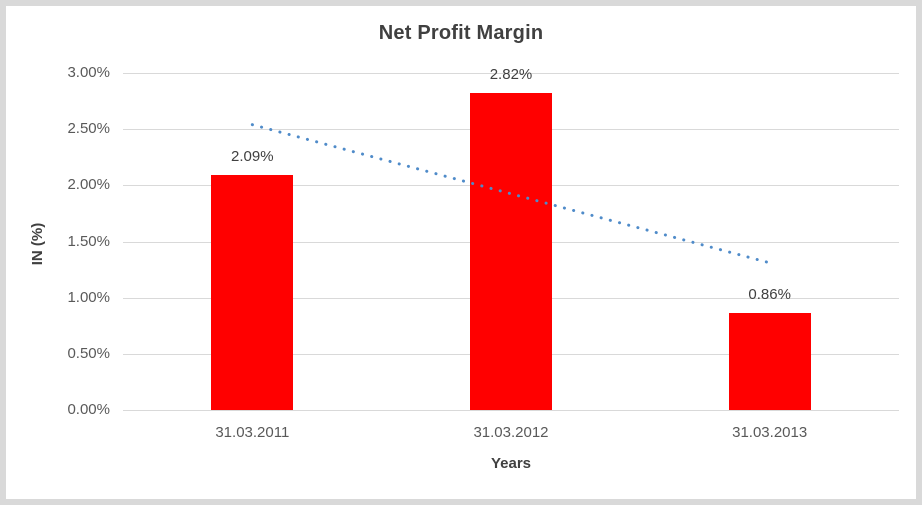 This screenshot has height=505, width=922. Describe the element at coordinates (88, 241) in the screenshot. I see `y-tick-label: 1.50%` at that location.